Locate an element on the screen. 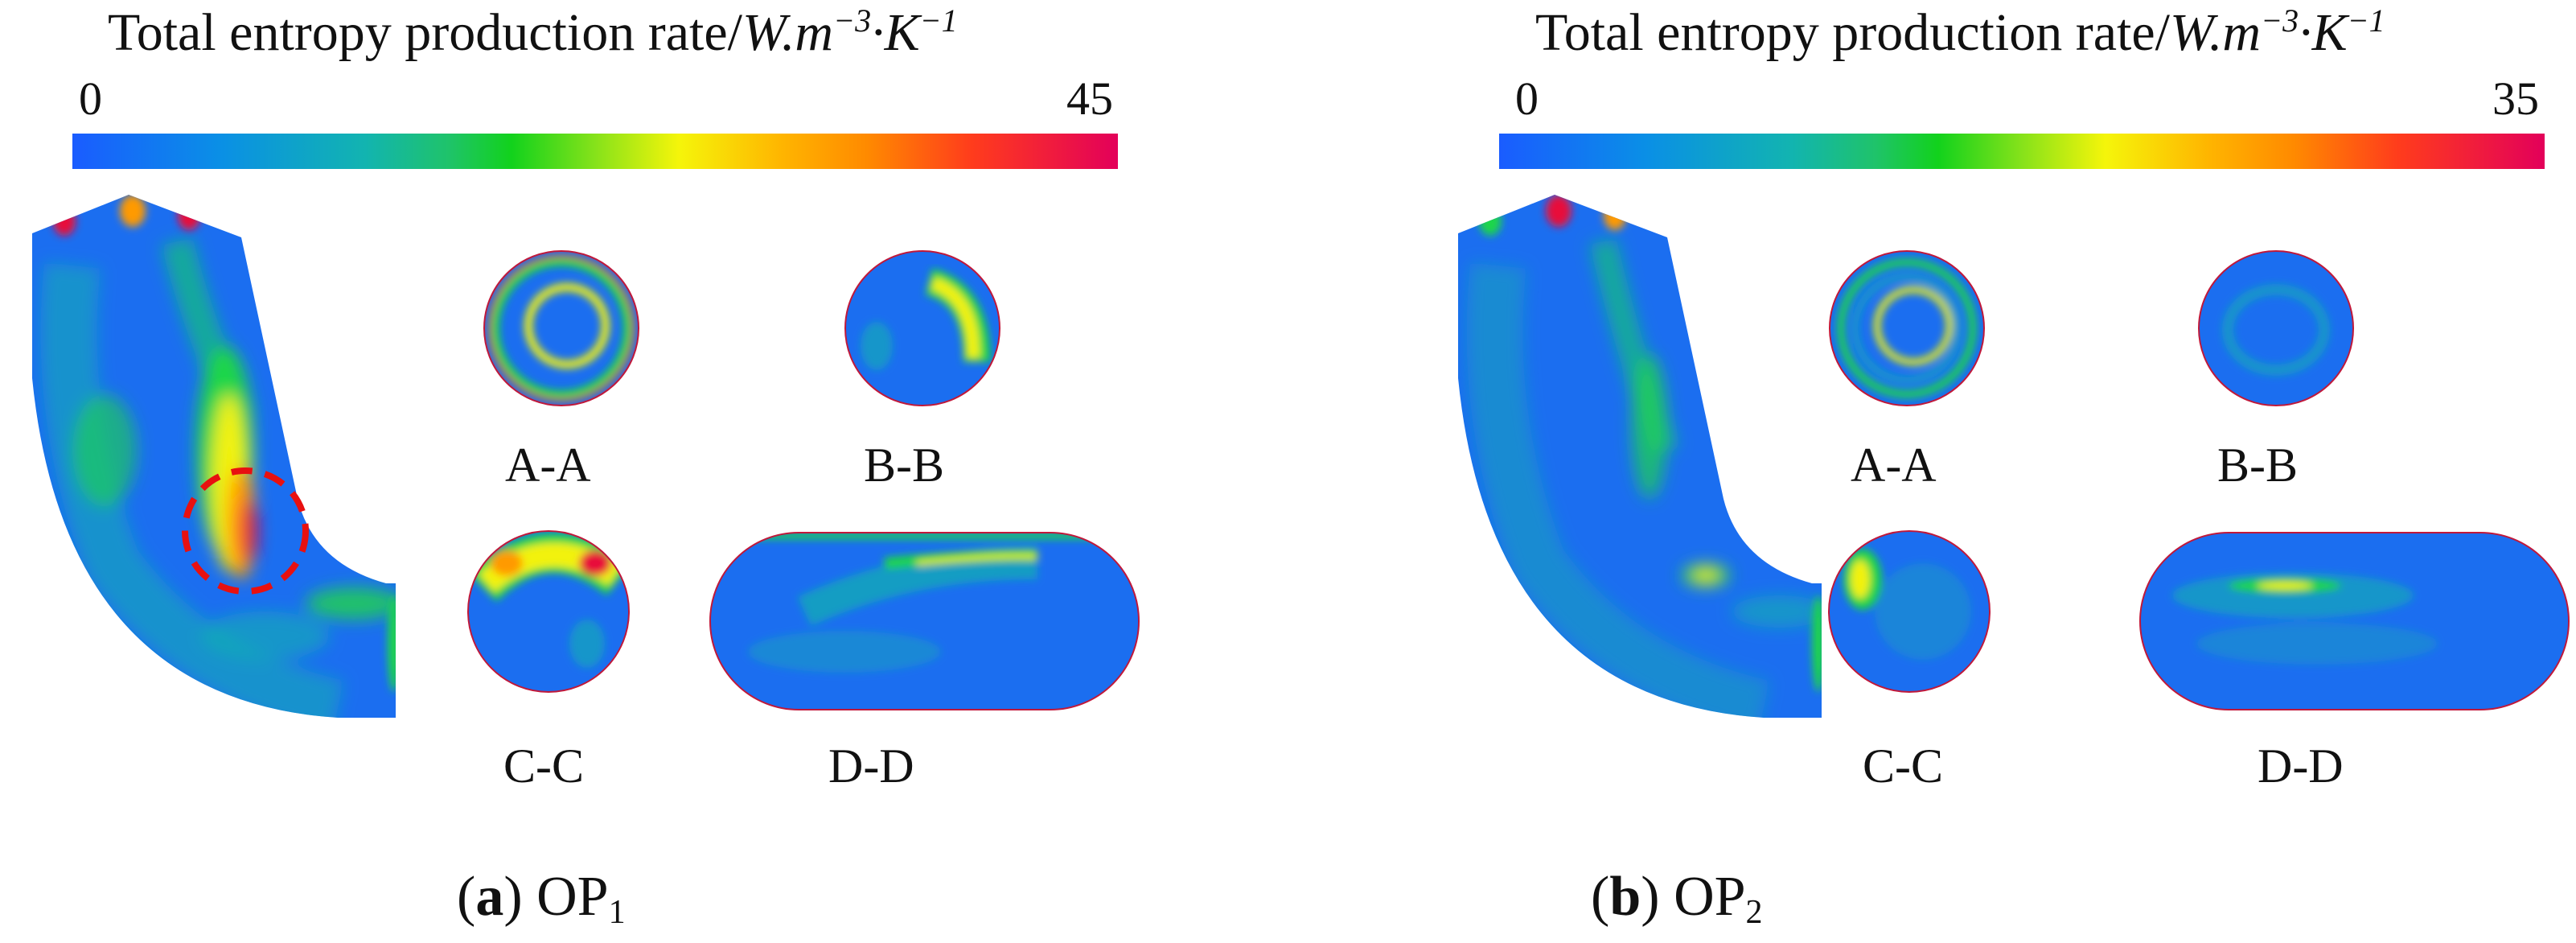 This screenshot has width=2576, height=943. highlight-circle is located at coordinates (245, 531).